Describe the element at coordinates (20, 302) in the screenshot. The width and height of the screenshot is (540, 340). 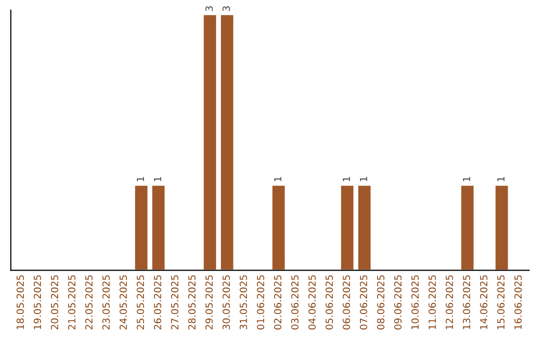
I see `x-tick-label: 18.05.2025` at that location.